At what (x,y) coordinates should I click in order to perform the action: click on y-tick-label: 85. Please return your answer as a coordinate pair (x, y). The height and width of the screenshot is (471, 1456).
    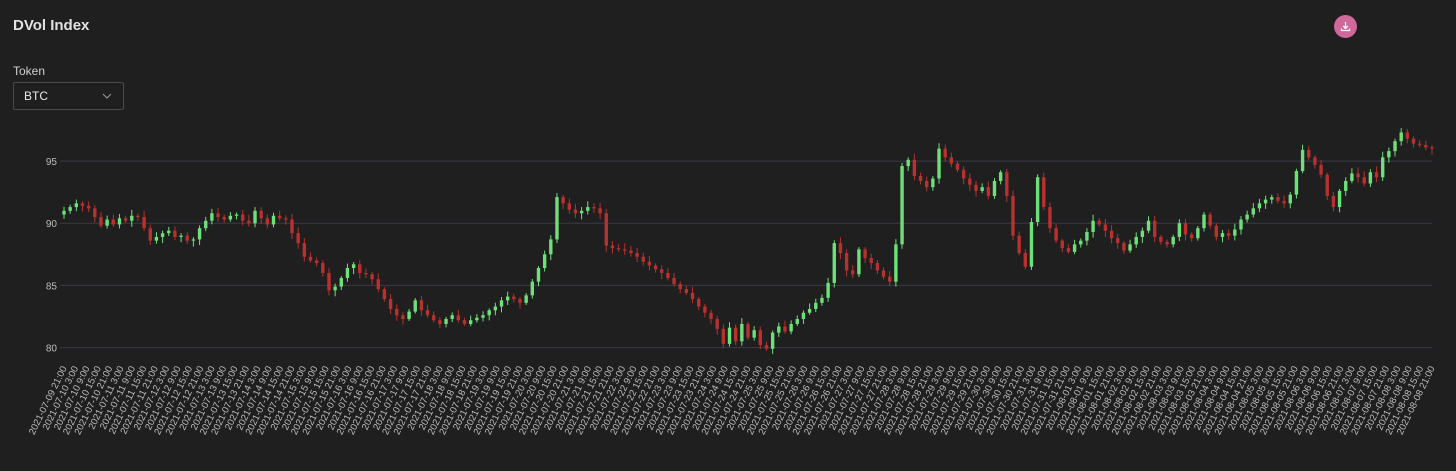
    Looking at the image, I should click on (52, 286).